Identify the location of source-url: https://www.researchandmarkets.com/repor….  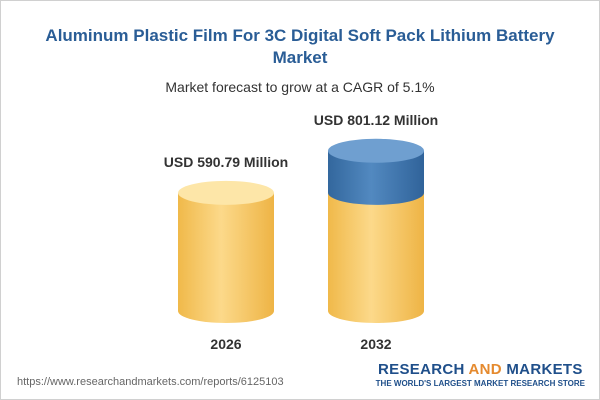
(150, 382).